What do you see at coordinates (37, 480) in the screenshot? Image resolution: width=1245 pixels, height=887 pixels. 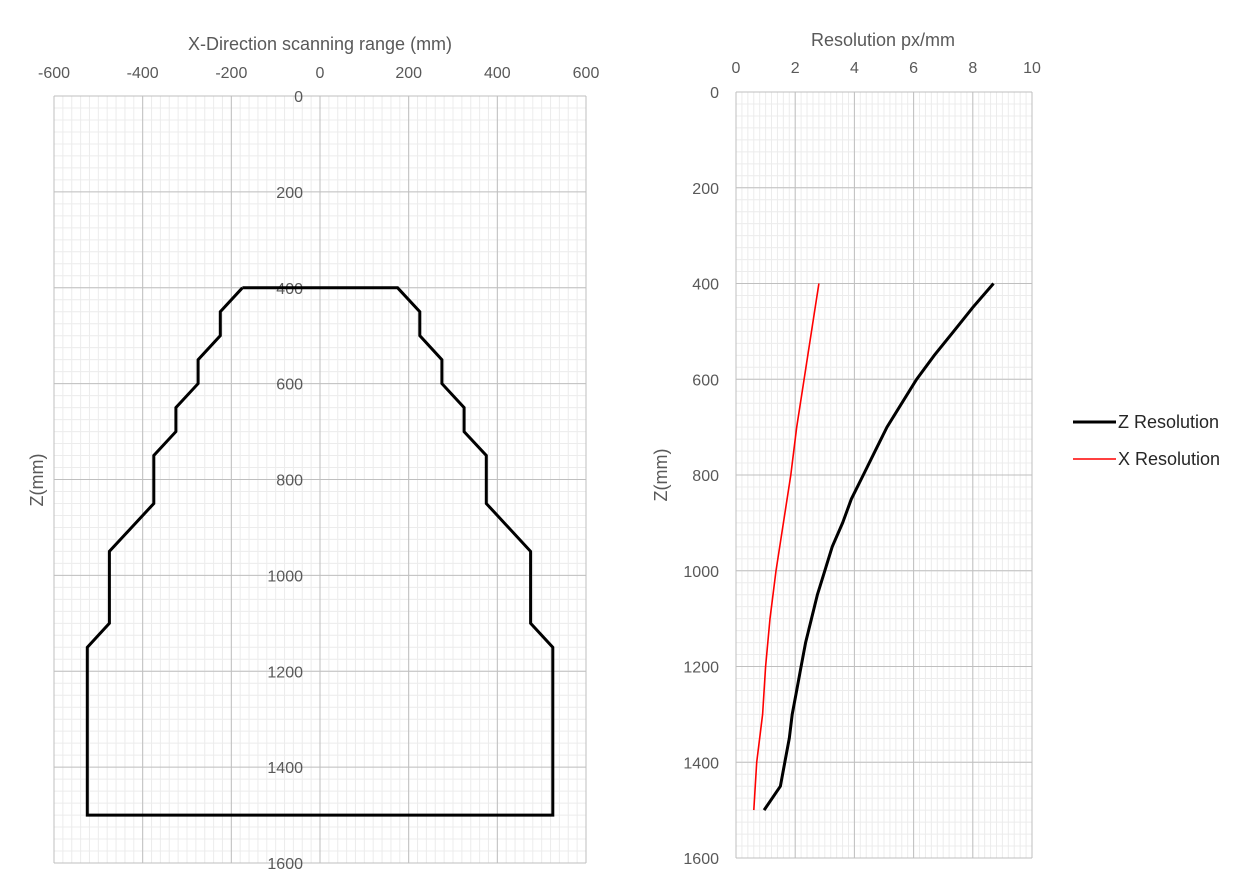 I see `left-y-axis-title: Z(mm)` at bounding box center [37, 480].